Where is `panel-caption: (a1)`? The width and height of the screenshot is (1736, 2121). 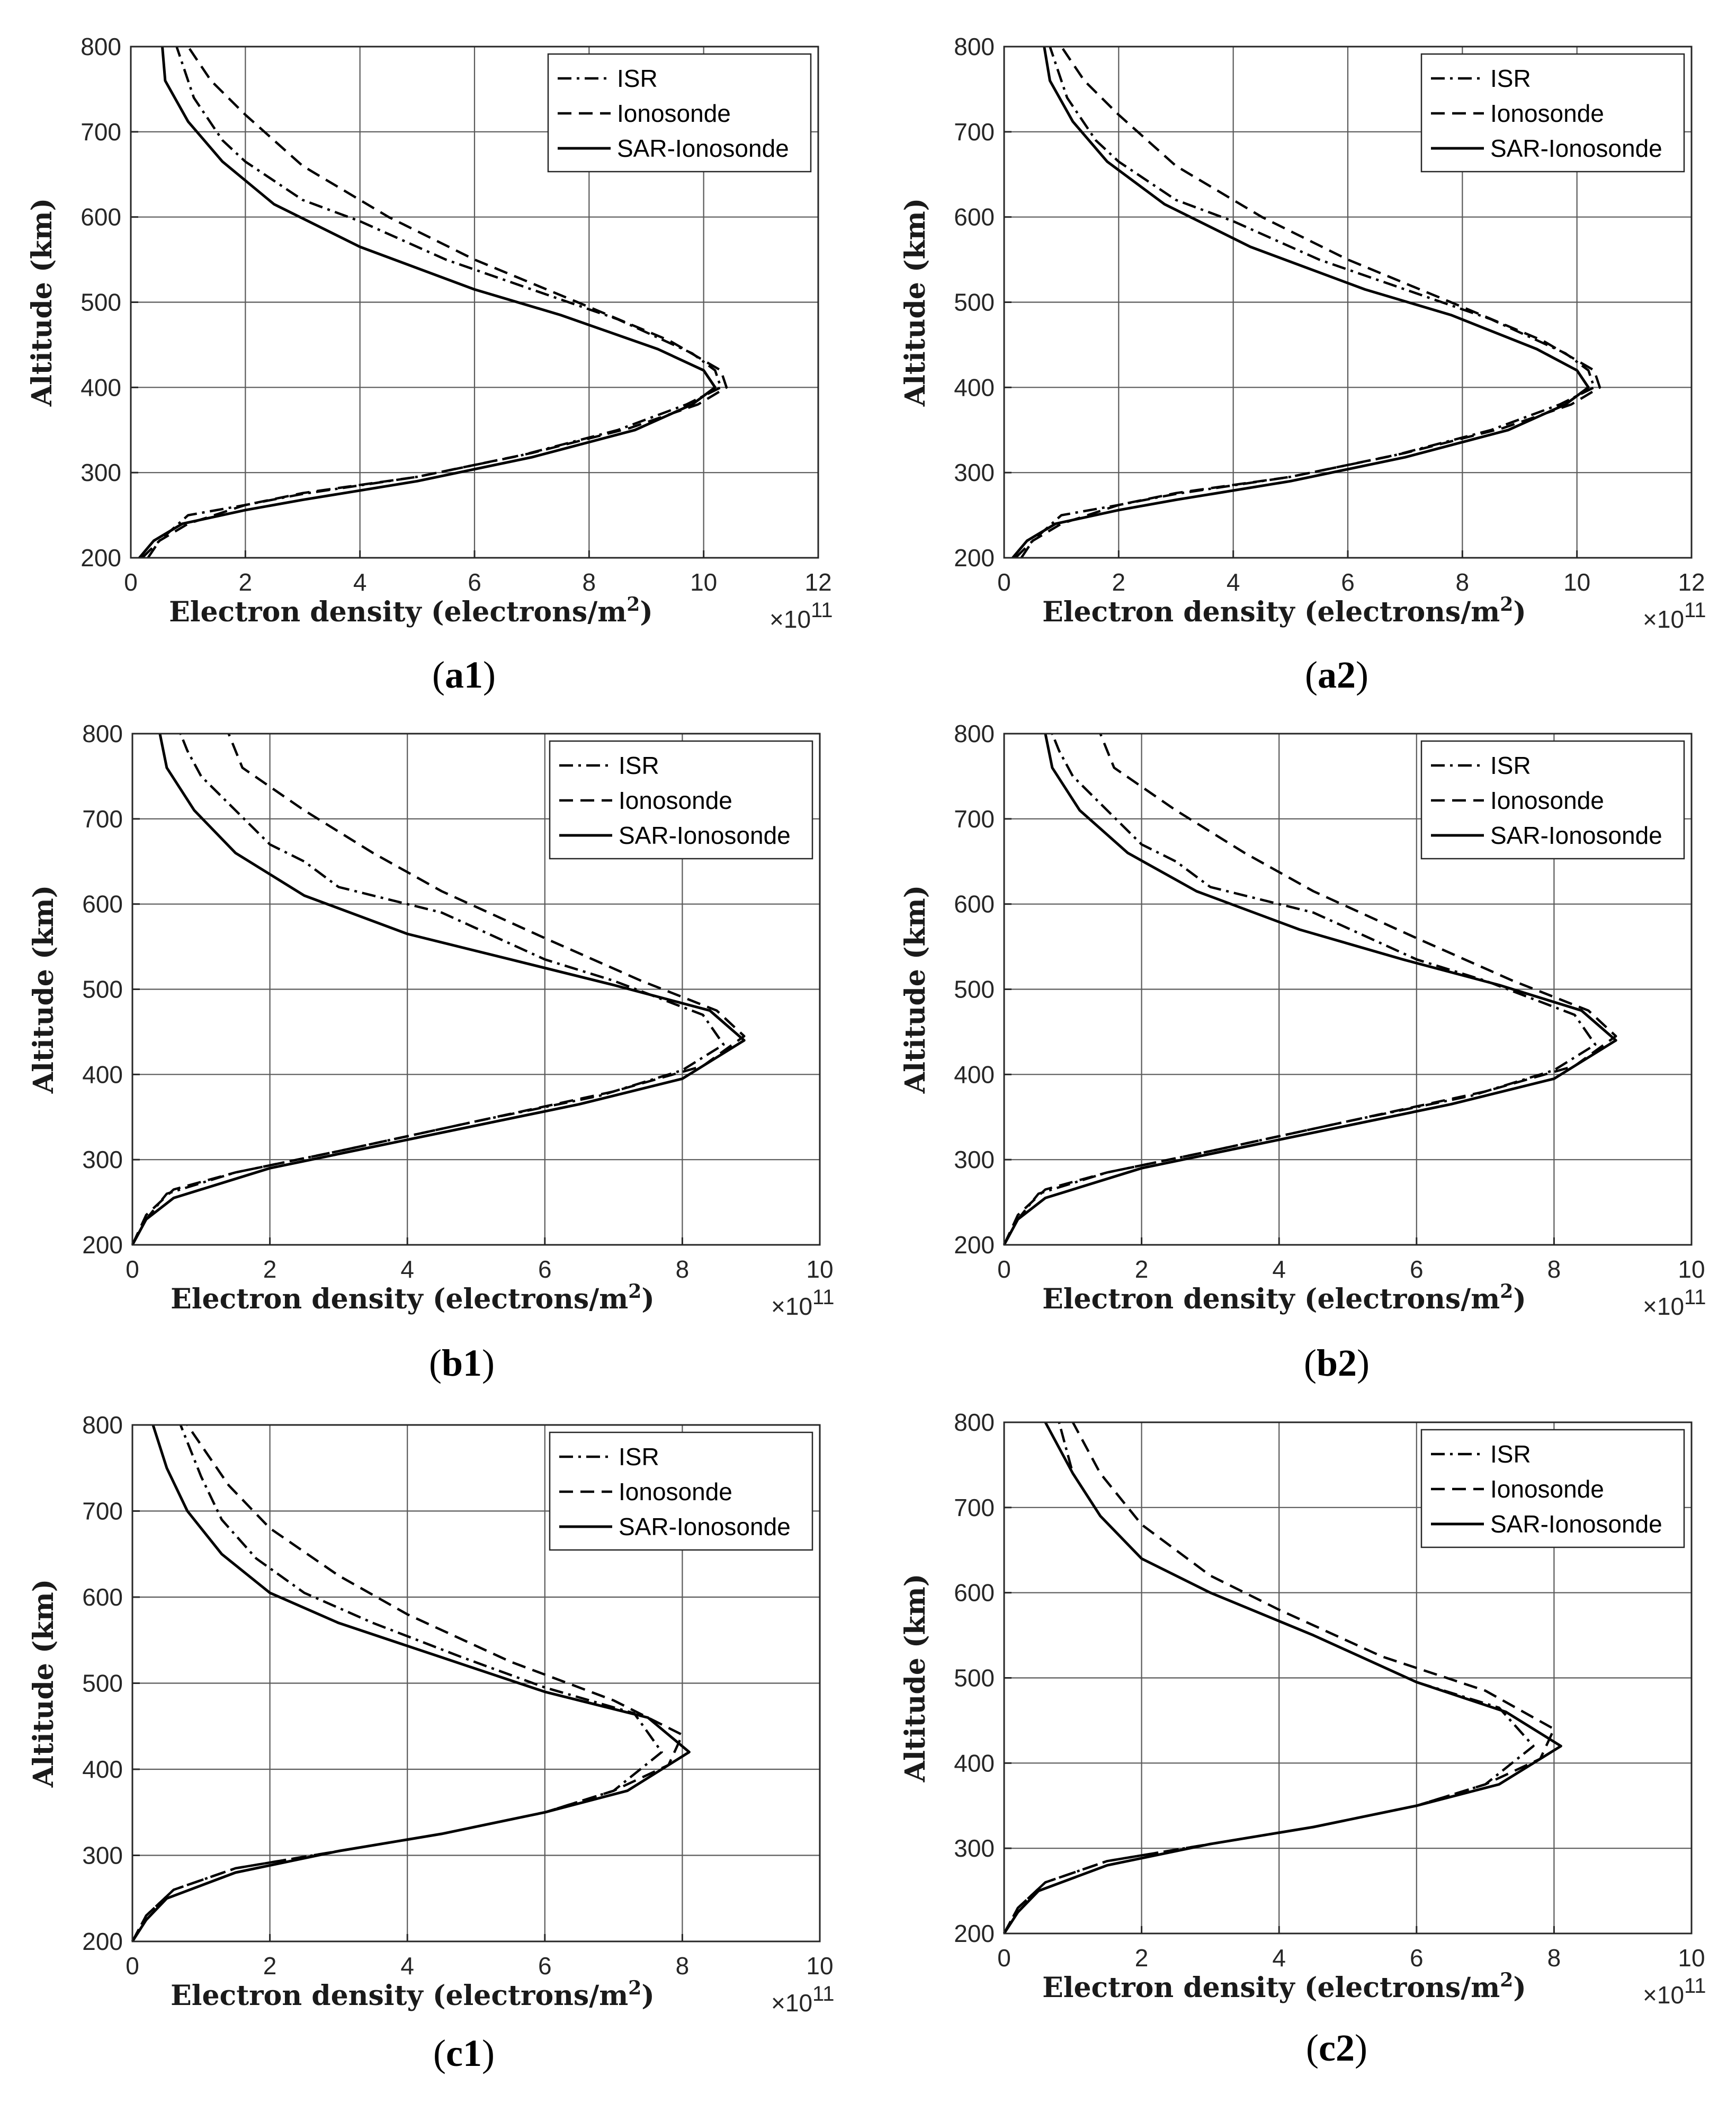 panel-caption: (a1) is located at coordinates (464, 675).